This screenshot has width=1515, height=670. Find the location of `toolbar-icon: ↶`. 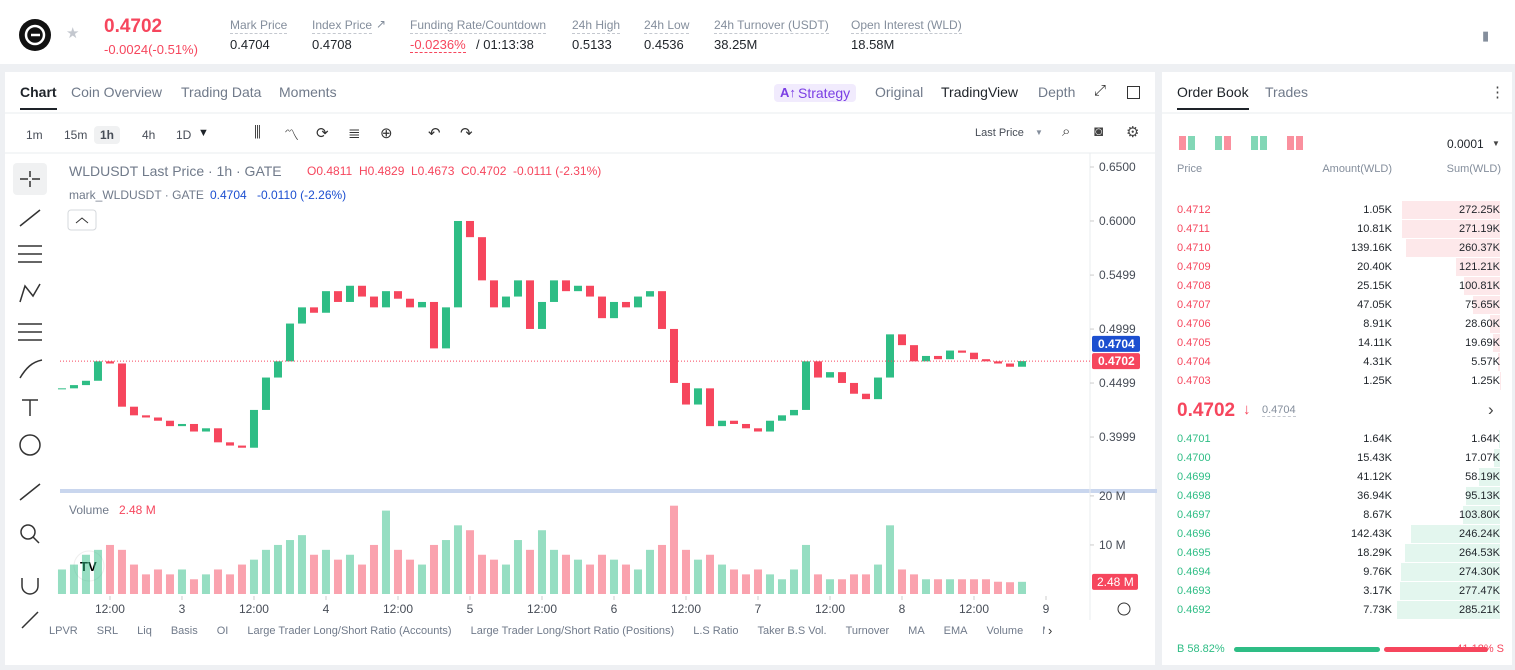

toolbar-icon: ↶ is located at coordinates (434, 133).